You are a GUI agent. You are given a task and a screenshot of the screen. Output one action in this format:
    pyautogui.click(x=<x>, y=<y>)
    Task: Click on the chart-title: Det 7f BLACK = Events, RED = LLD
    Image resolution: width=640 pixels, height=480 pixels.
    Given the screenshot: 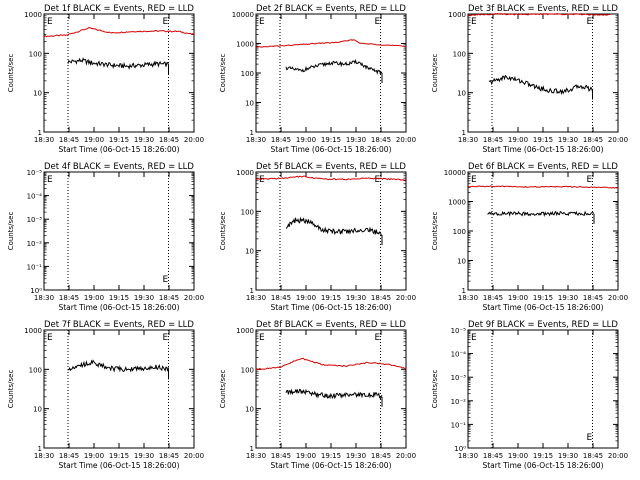 What is the action you would take?
    pyautogui.click(x=119, y=325)
    